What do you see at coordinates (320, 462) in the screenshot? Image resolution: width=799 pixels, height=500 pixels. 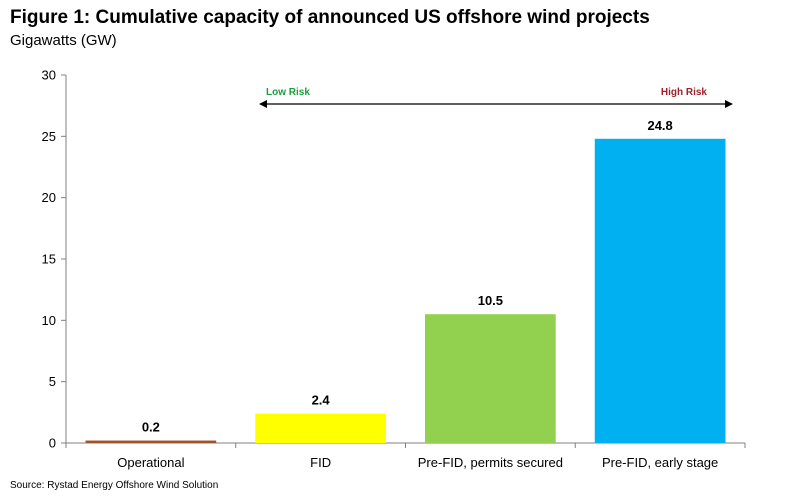 I see `x-tick-label: FID` at bounding box center [320, 462].